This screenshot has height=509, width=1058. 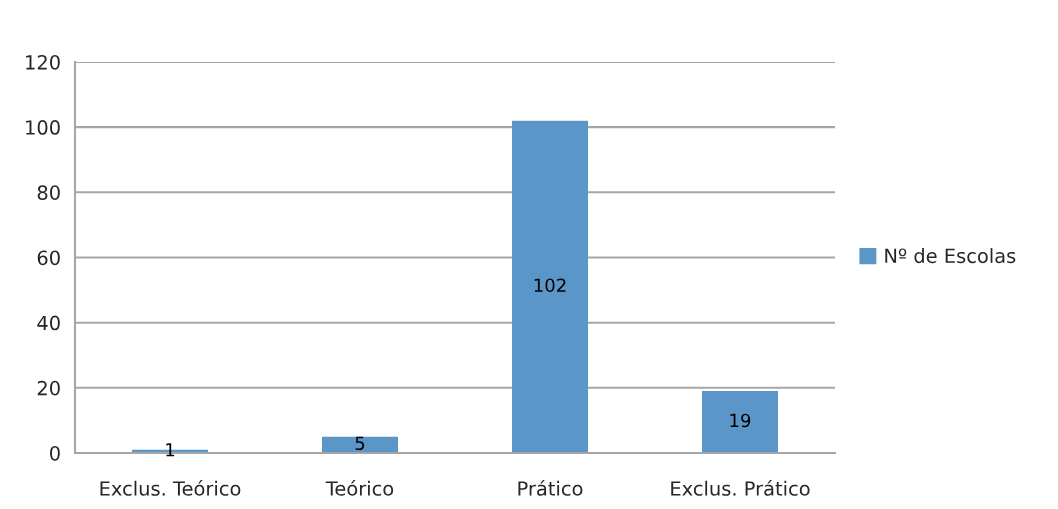 I want to click on data-label: 19, so click(x=740, y=420).